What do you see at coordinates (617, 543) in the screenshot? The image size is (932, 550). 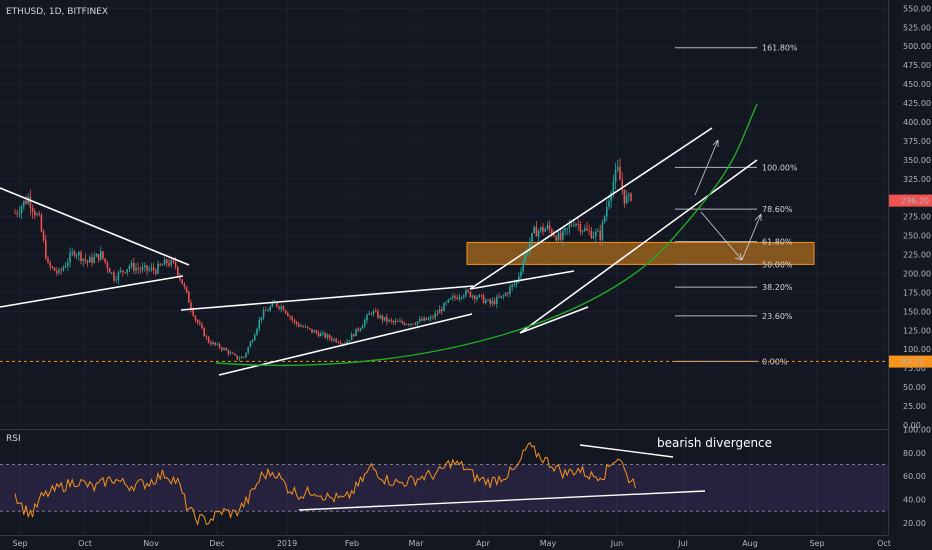 I see `time-tick-9: Jun` at bounding box center [617, 543].